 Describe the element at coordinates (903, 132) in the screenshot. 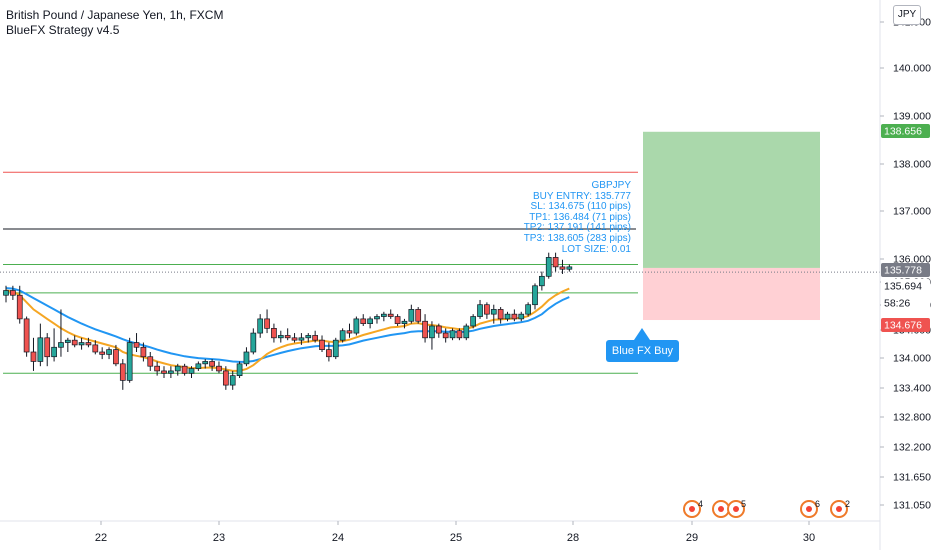

I see `take-profit-tag: 138.656` at that location.